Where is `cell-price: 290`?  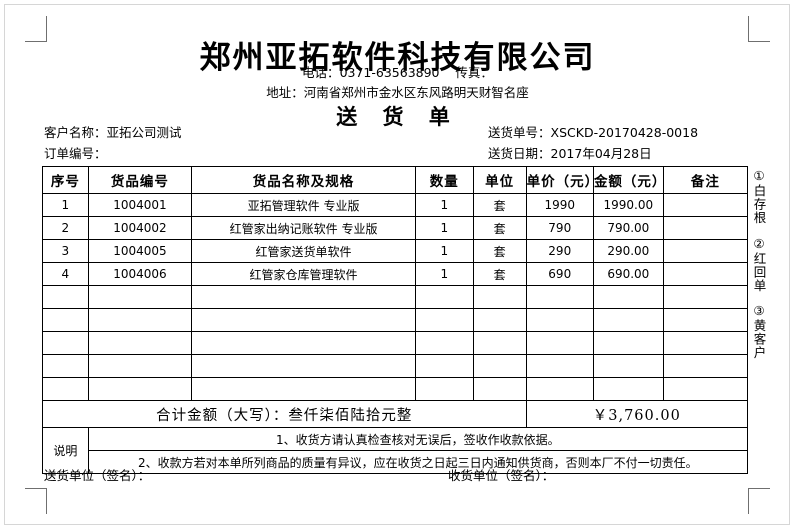 cell-price: 290 is located at coordinates (559, 251).